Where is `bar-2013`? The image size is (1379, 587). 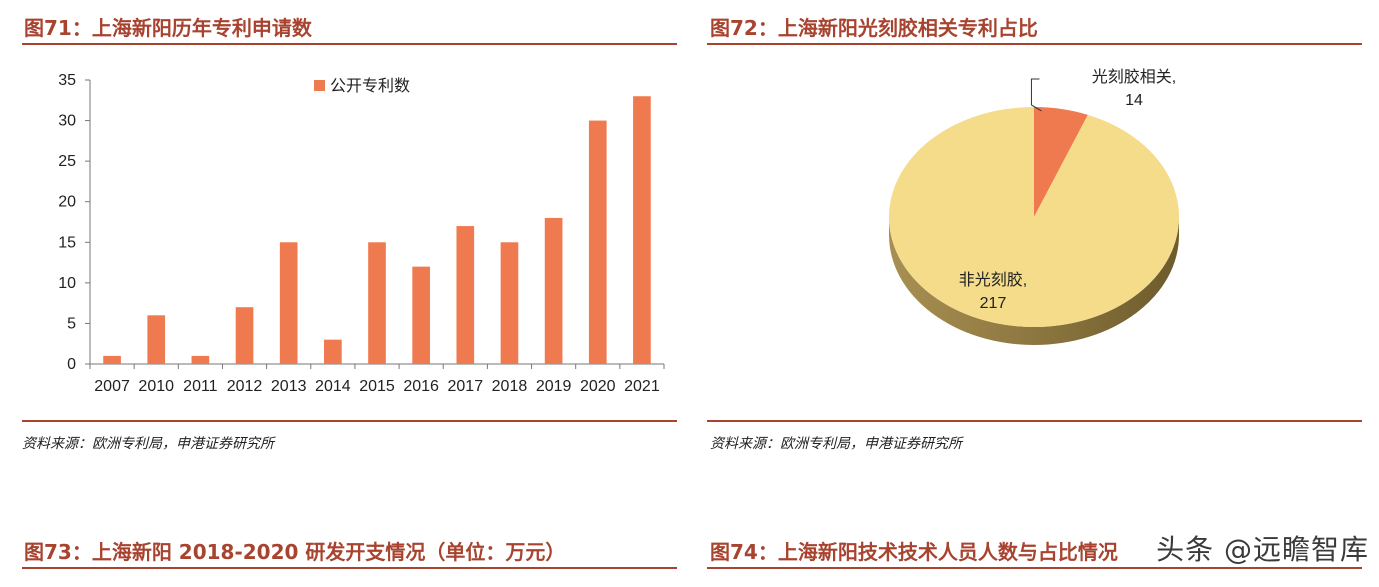 bar-2013 is located at coordinates (288, 303).